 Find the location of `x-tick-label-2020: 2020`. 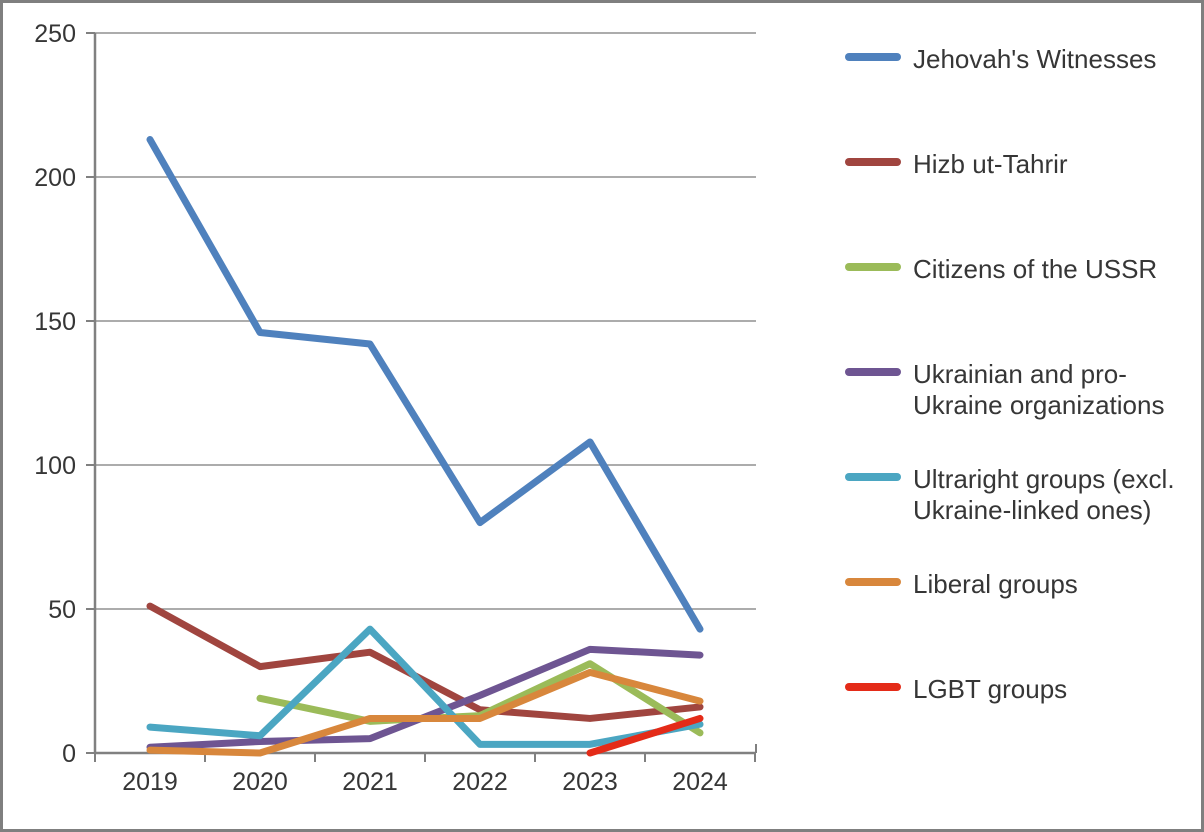

x-tick-label-2020: 2020 is located at coordinates (260, 782).